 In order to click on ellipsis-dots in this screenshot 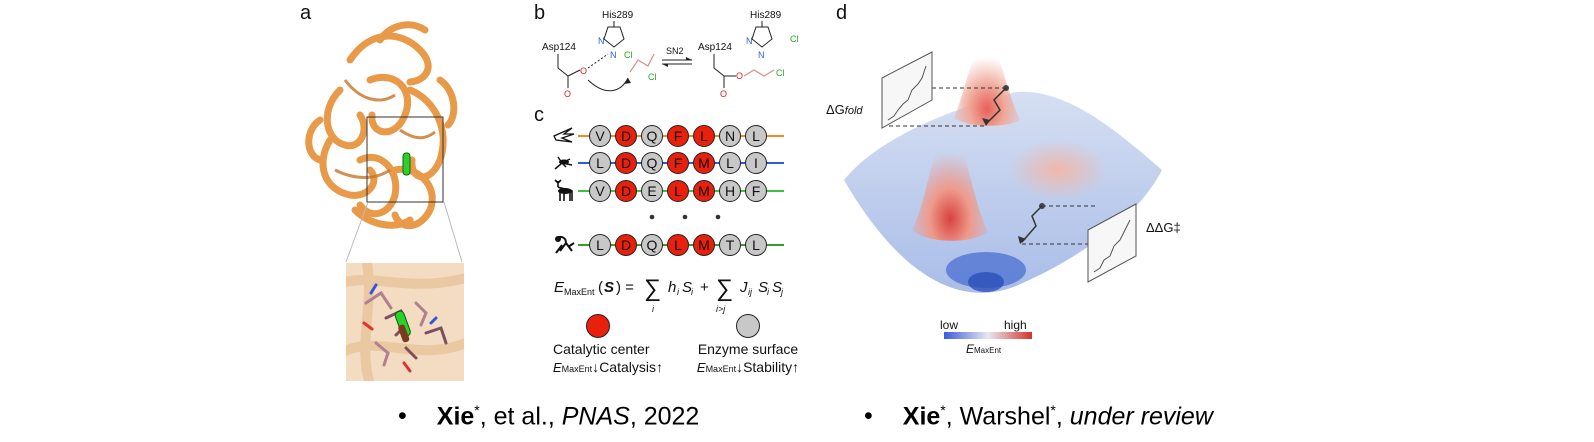, I will do `click(685, 217)`.